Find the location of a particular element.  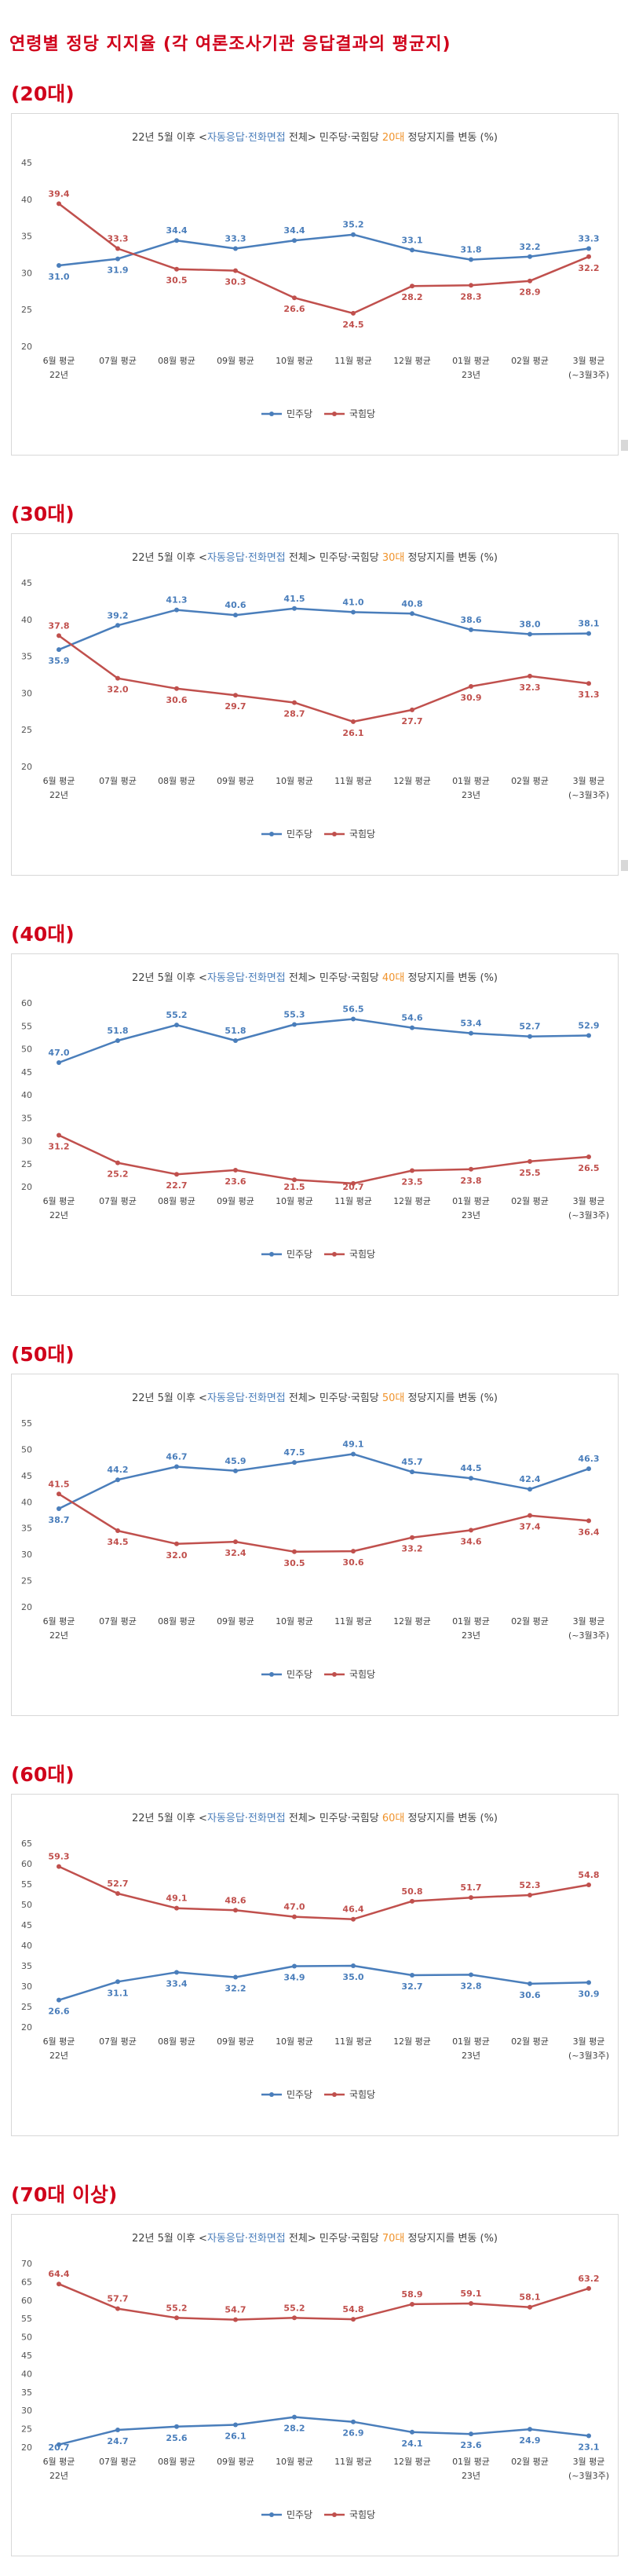

data-label: 50.8 is located at coordinates (411, 1892).